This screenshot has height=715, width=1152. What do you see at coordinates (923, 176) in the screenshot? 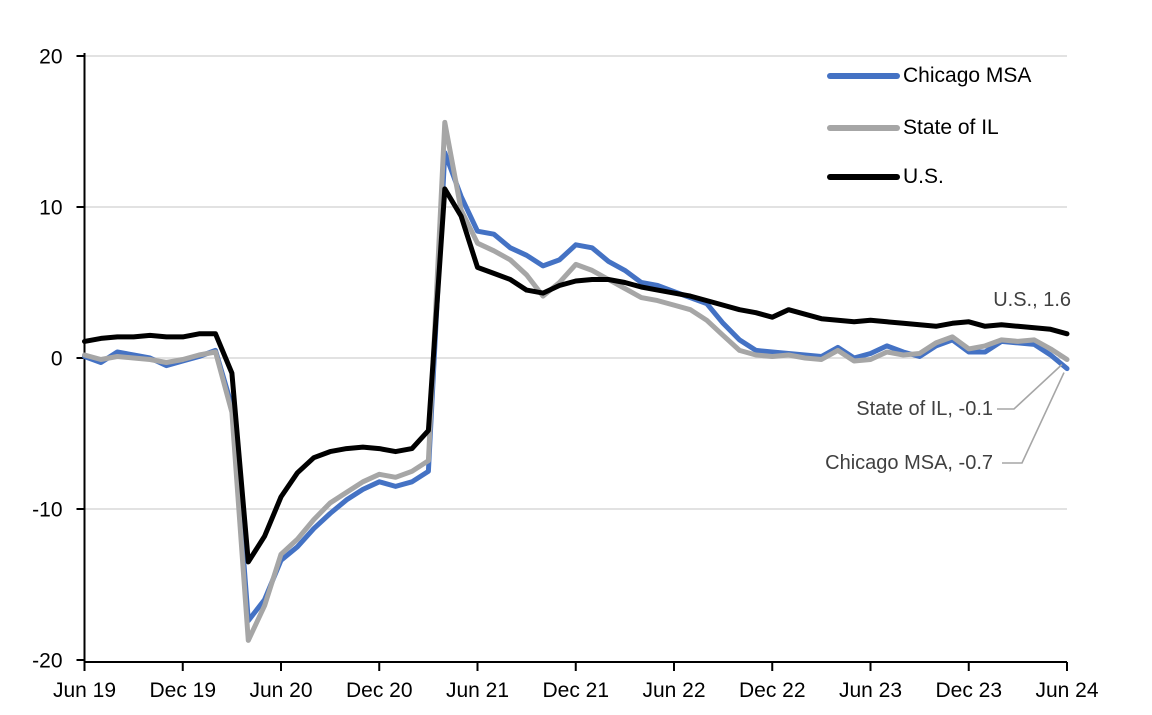
I see `legend-label-us: U.S.` at bounding box center [923, 176].